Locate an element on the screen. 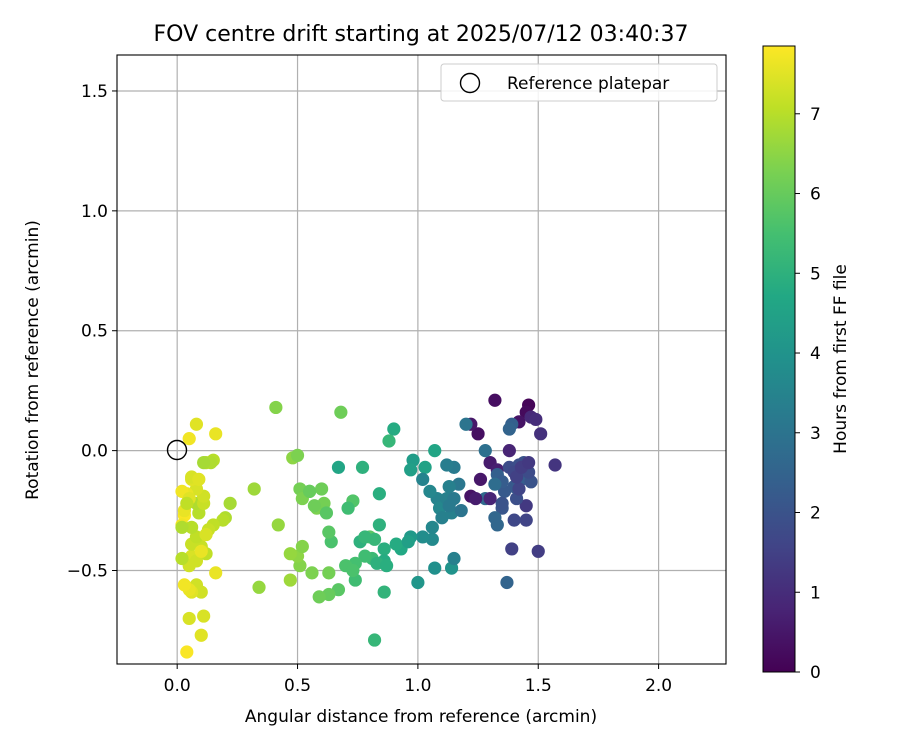 Image resolution: width=900 pixels, height=750 pixels. x-tick-label: 1.0 is located at coordinates (417, 686).